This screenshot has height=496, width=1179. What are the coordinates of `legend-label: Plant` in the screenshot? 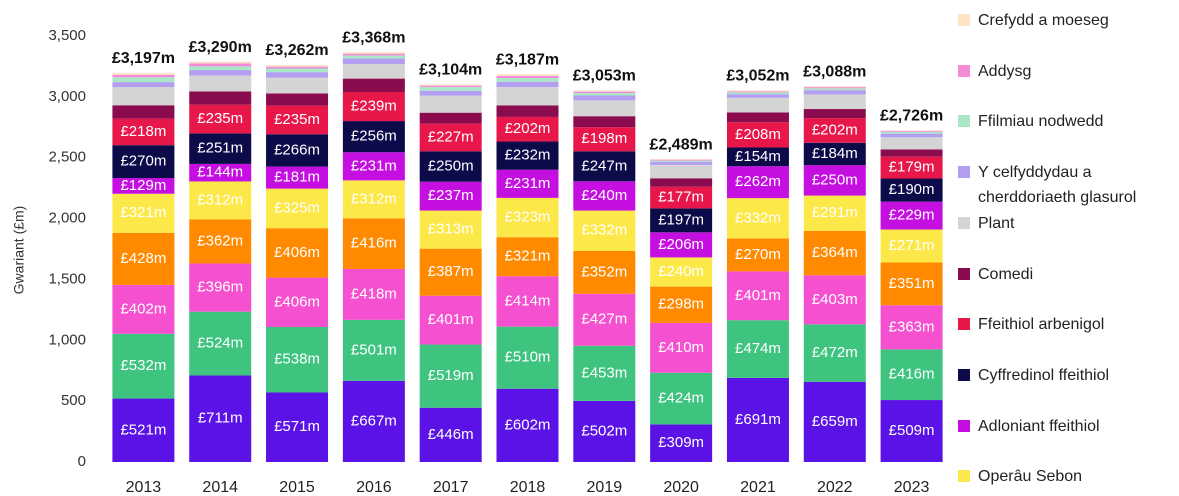 It's located at (996, 223).